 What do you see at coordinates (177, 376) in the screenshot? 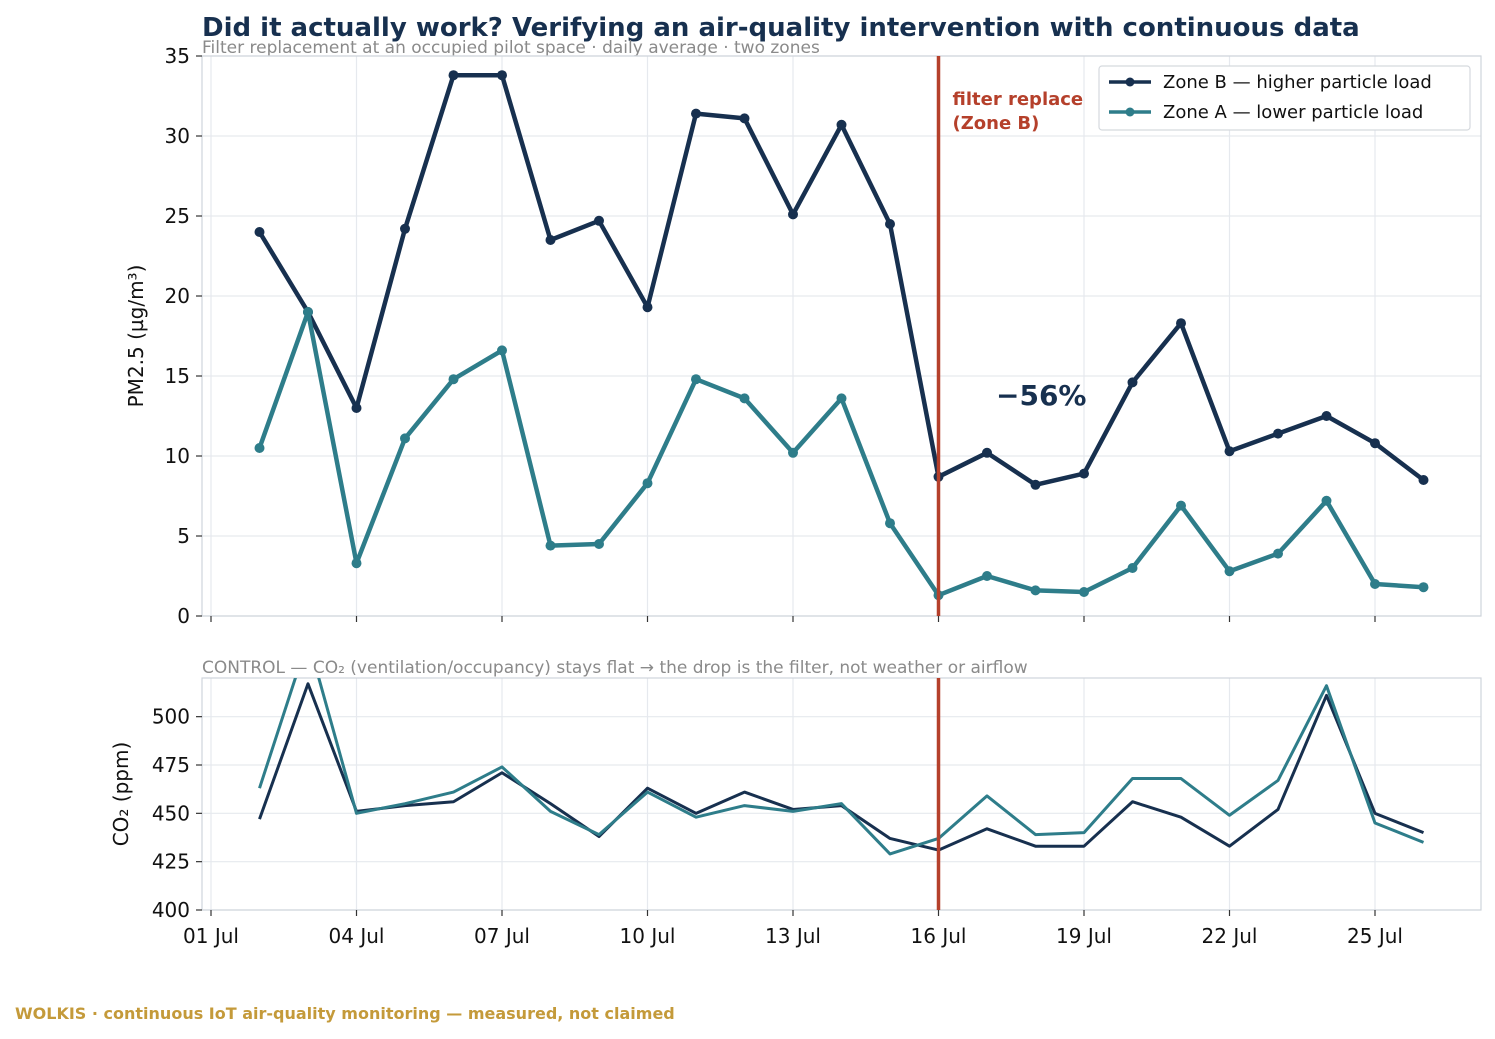
I see `pm25-y-tick-label: 15` at bounding box center [177, 376].